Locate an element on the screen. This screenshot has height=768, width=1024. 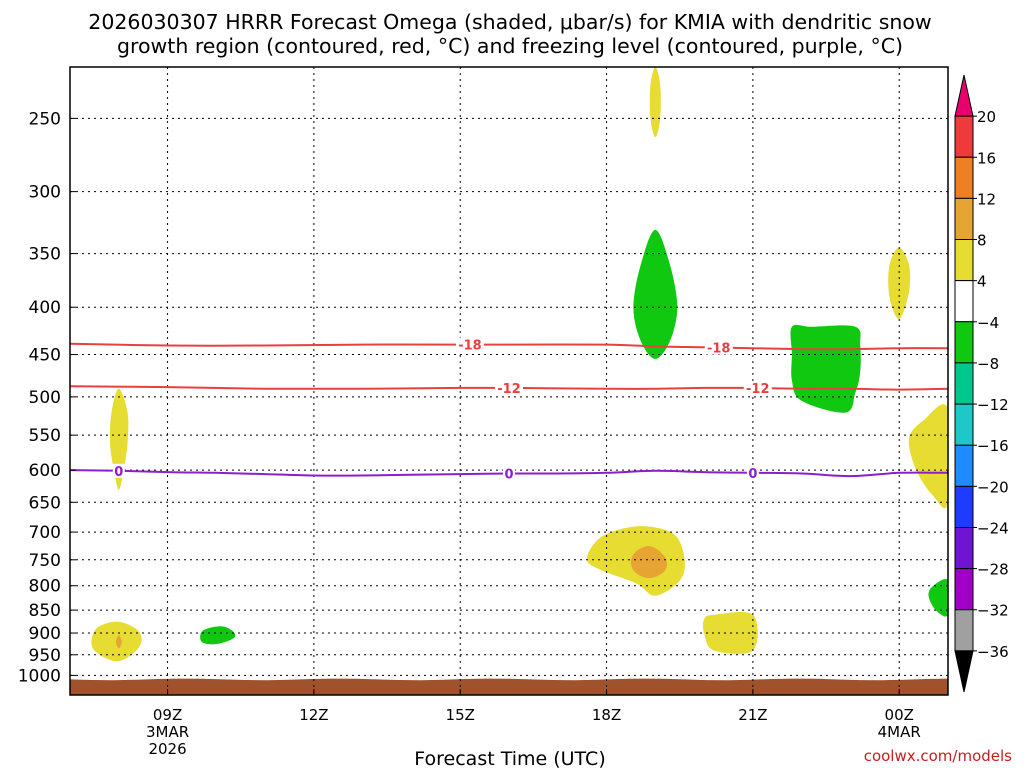
y-tick-label: 750 is located at coordinates (45, 561).